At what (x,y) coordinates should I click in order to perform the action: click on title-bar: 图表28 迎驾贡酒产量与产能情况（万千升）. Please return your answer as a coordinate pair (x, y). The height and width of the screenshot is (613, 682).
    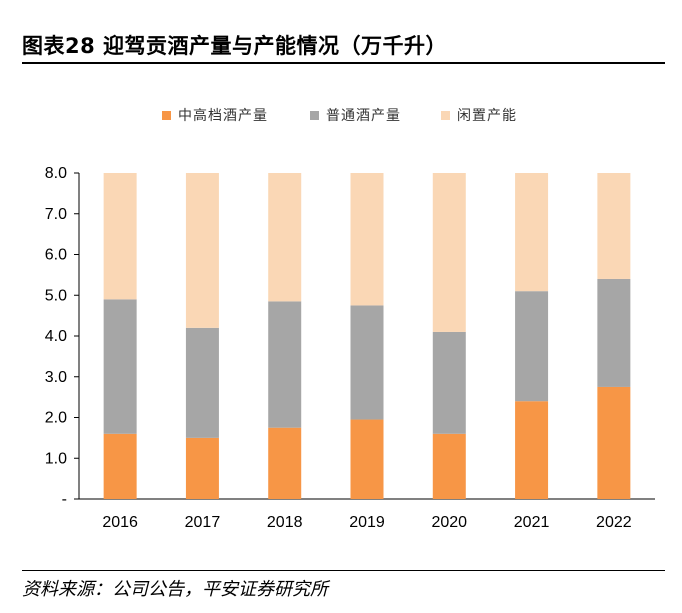
    Looking at the image, I should click on (343, 46).